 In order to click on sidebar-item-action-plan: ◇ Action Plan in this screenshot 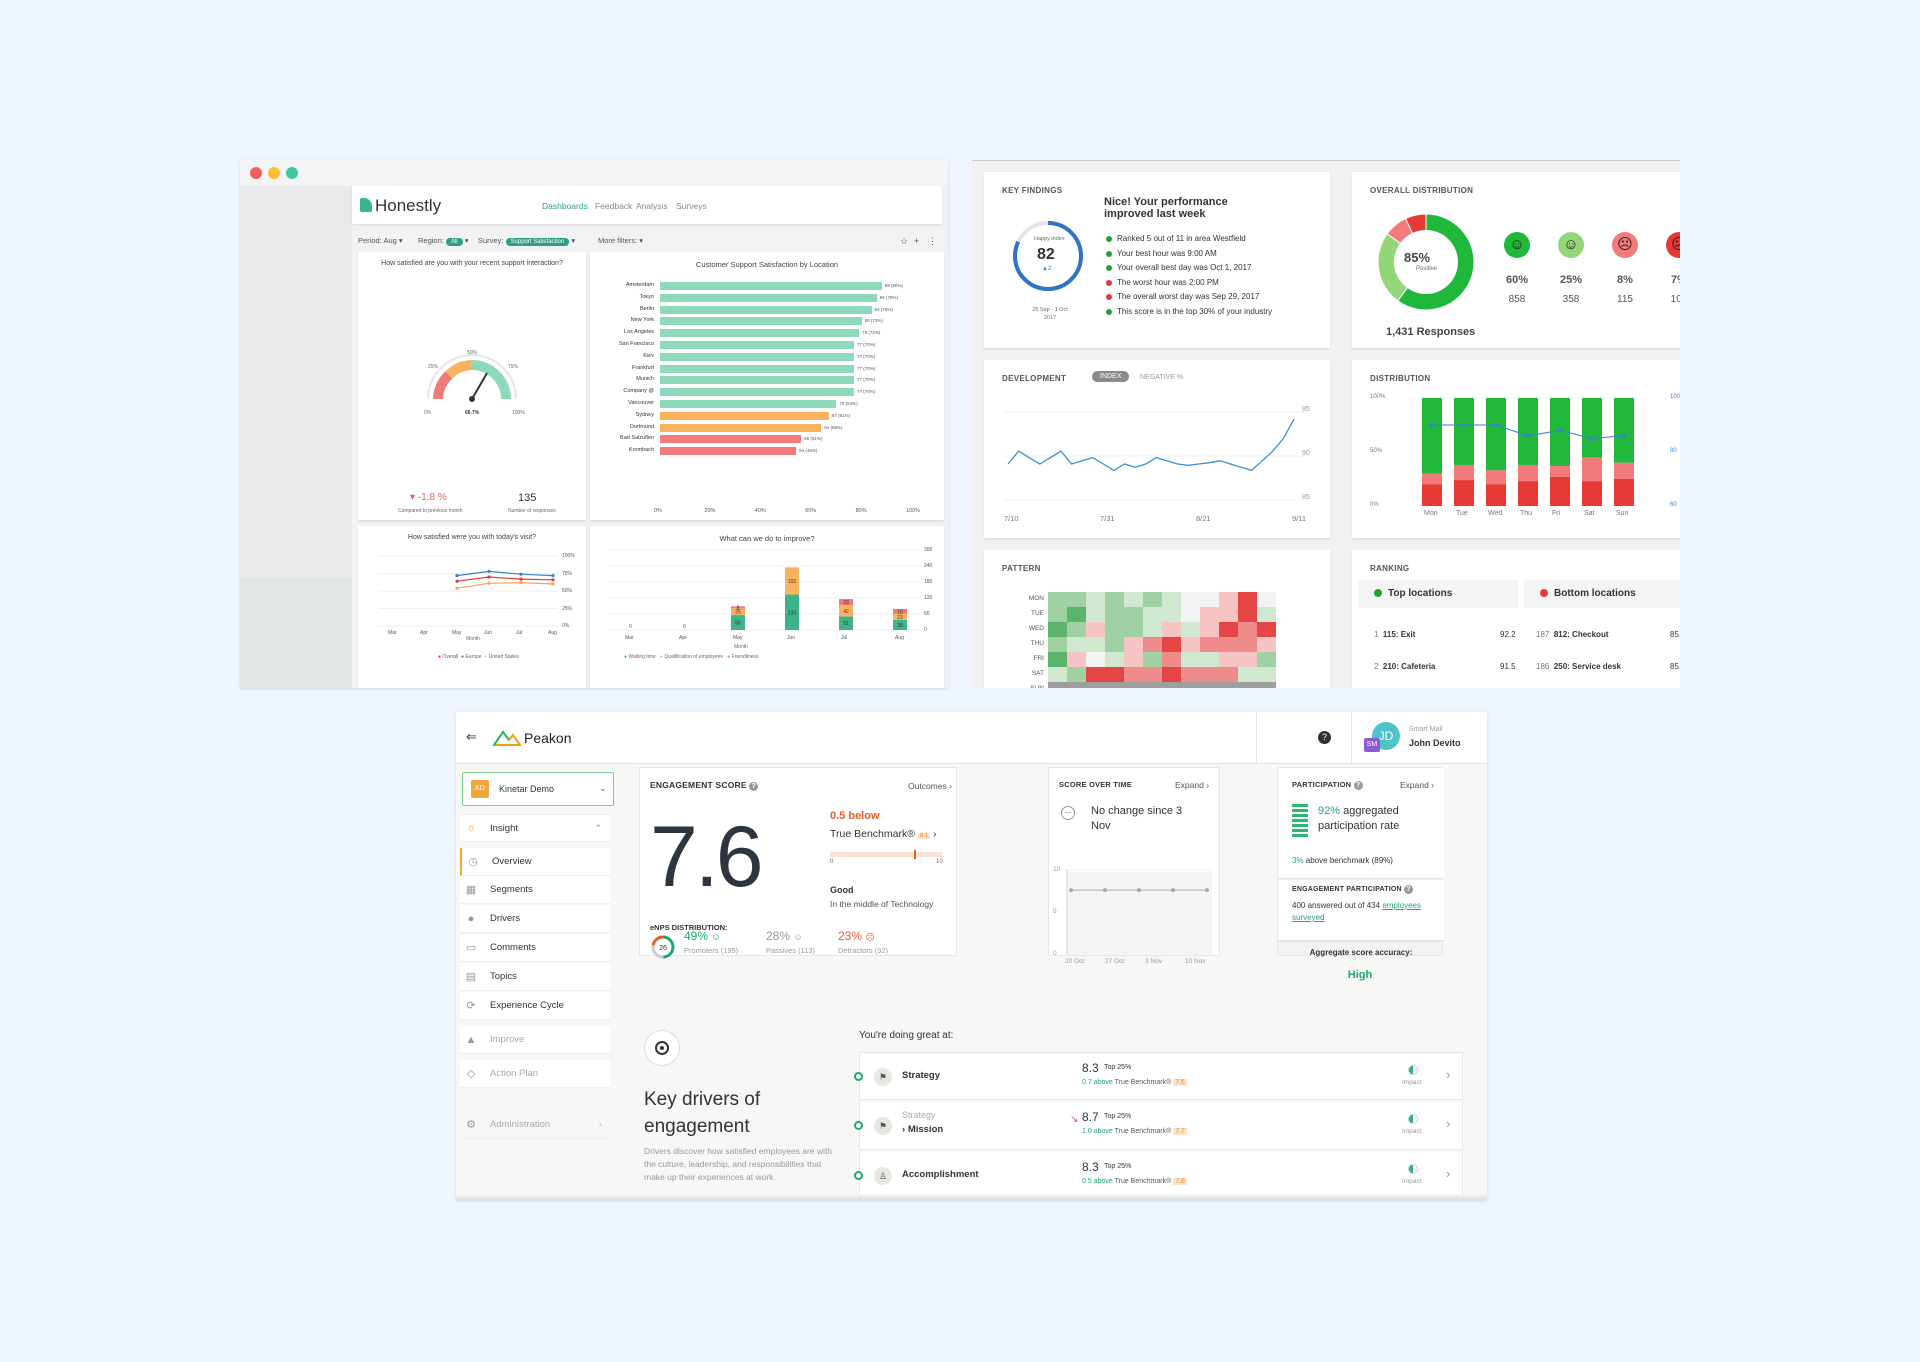, I will do `click(535, 1074)`.